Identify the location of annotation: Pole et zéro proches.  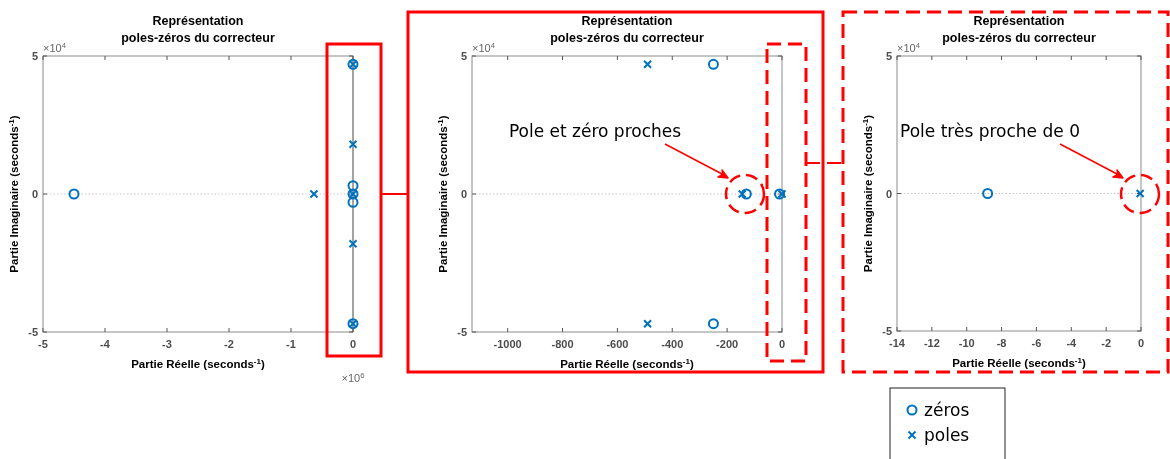
(595, 131).